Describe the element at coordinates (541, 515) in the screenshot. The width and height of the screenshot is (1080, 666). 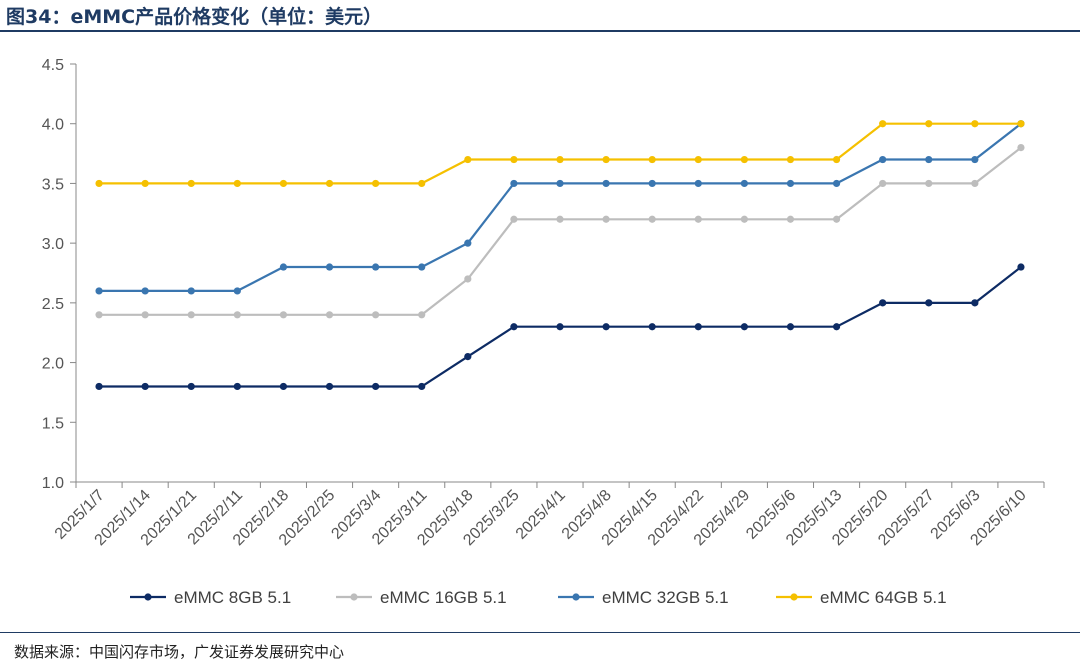
I see `x-tick-label: 2025/4/1` at that location.